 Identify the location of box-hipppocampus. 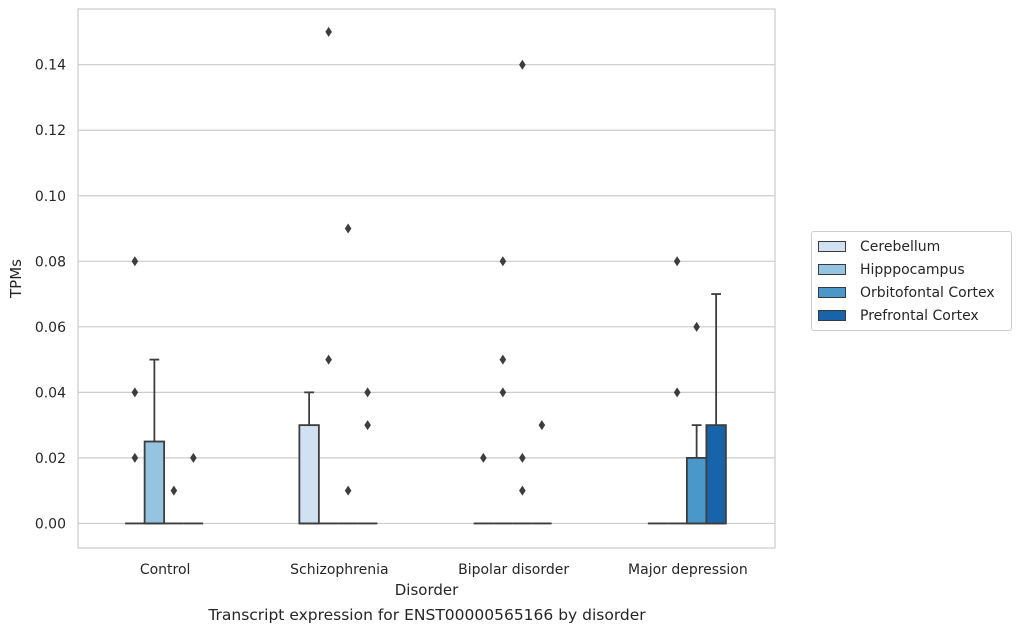
(154, 441).